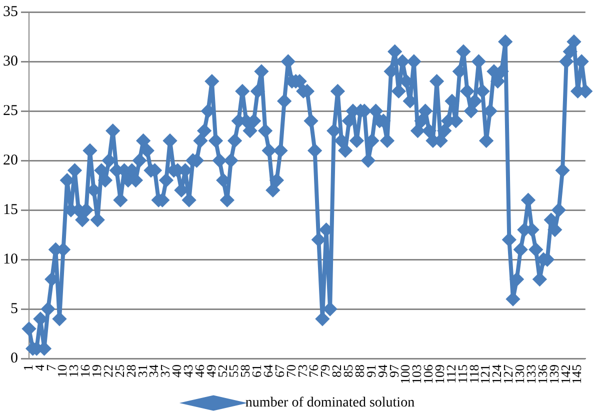  What do you see at coordinates (14, 358) in the screenshot?
I see `y-tick-label: 0` at bounding box center [14, 358].